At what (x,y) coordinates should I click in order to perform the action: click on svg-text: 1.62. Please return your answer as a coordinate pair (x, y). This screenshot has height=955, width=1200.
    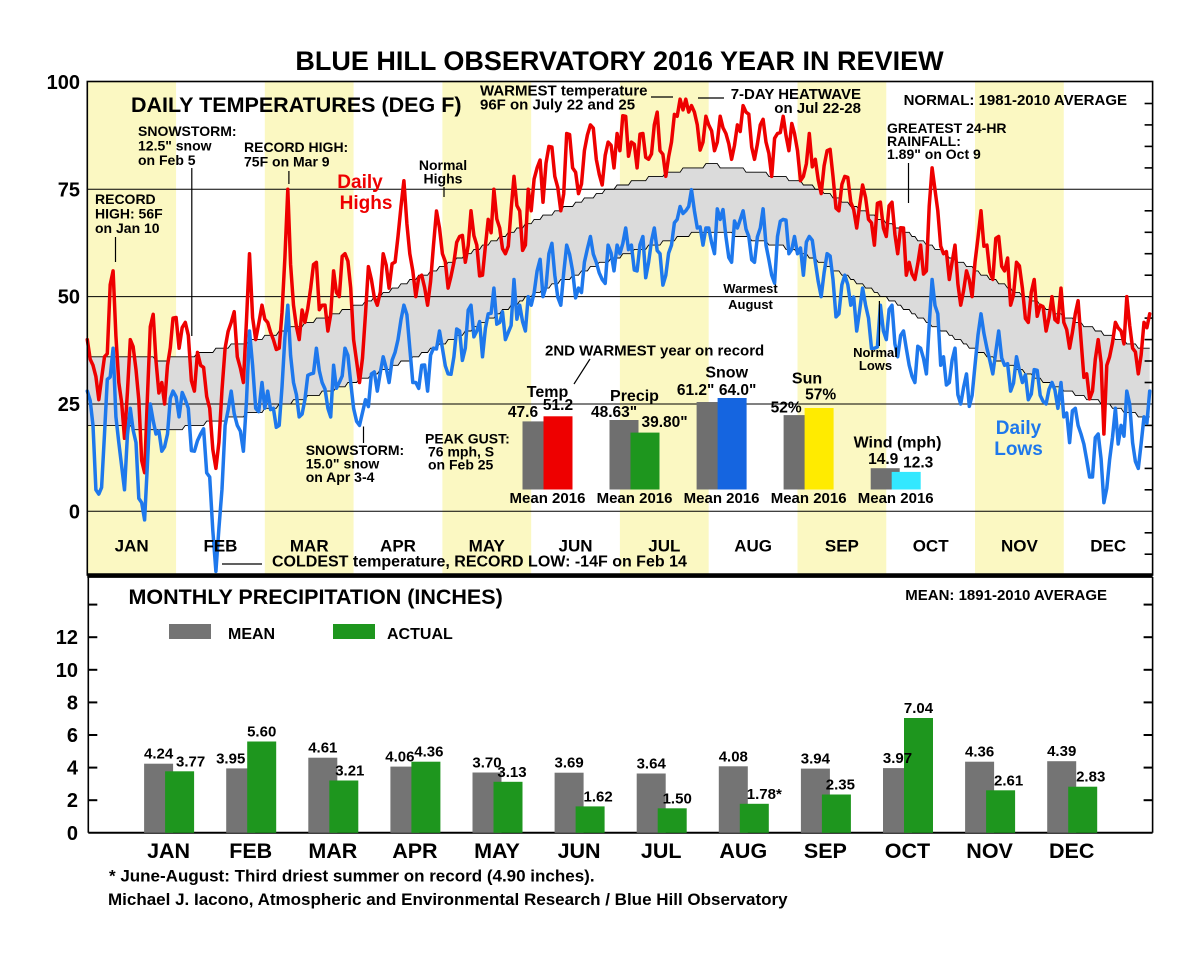
    Looking at the image, I should click on (597, 796).